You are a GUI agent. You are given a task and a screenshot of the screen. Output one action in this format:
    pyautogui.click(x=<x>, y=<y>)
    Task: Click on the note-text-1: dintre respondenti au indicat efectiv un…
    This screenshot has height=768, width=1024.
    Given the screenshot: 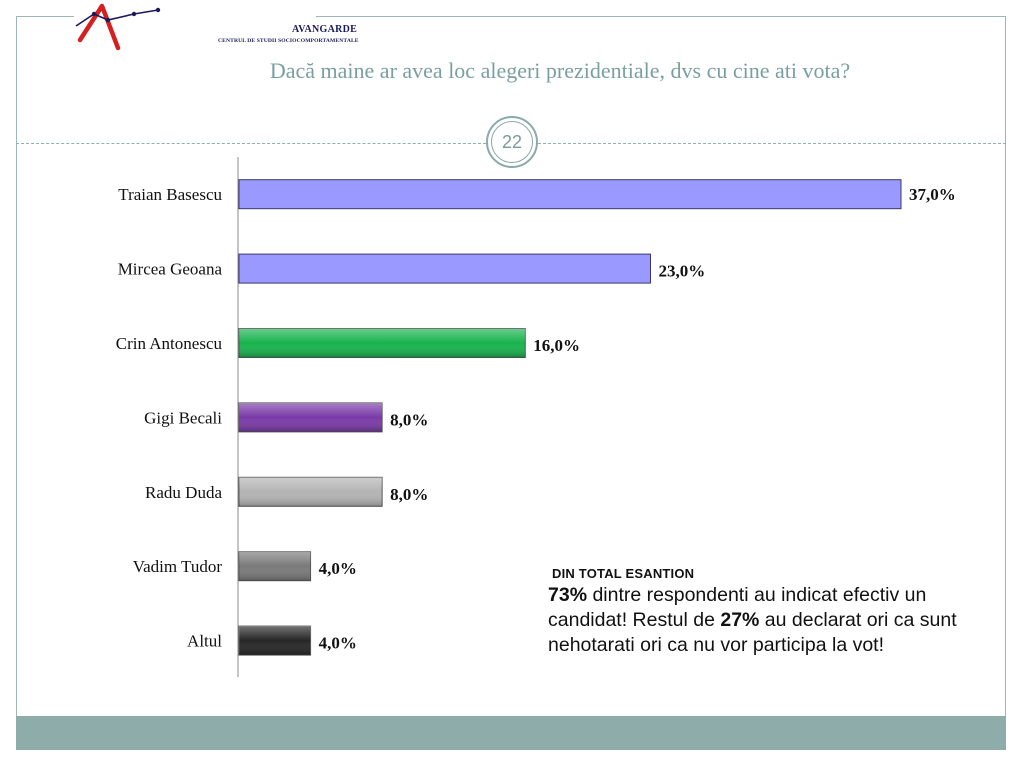 What is the action you would take?
    pyautogui.click(x=737, y=607)
    